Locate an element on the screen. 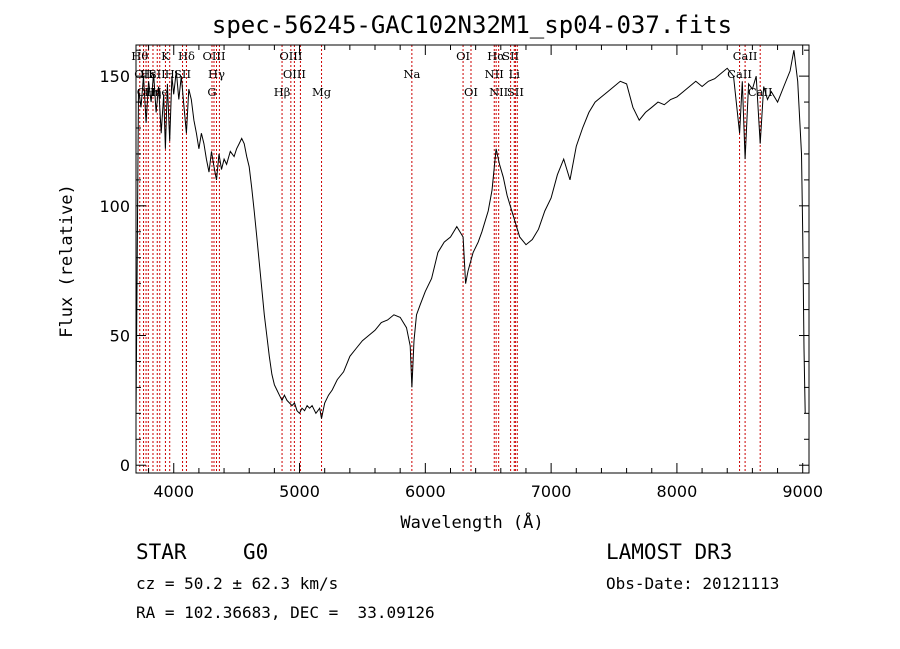 This screenshot has width=900, height=649. line-marker-label-19: Mg is located at coordinates (322, 92).